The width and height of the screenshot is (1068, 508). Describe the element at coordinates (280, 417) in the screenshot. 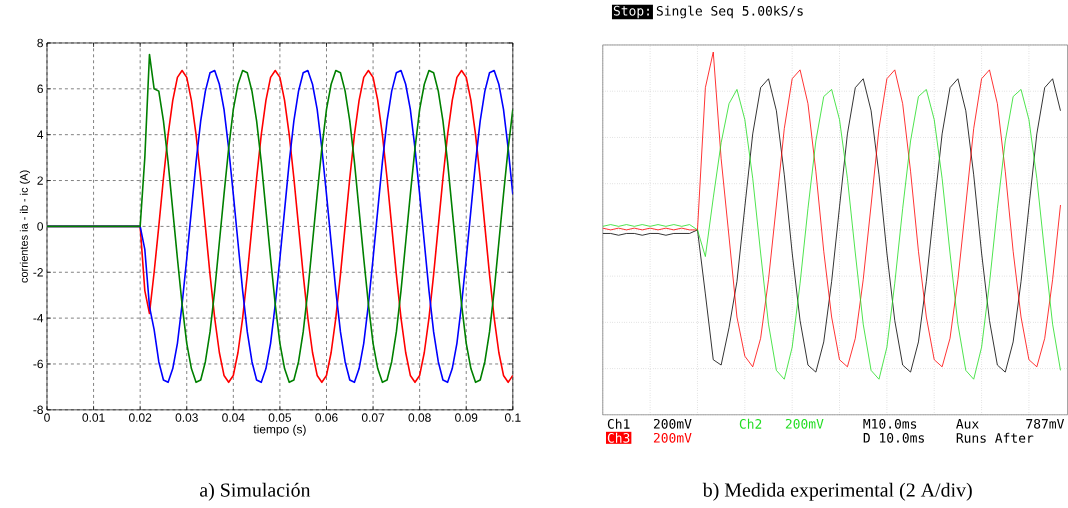

I see `x-tick-label: 0.05` at that location.